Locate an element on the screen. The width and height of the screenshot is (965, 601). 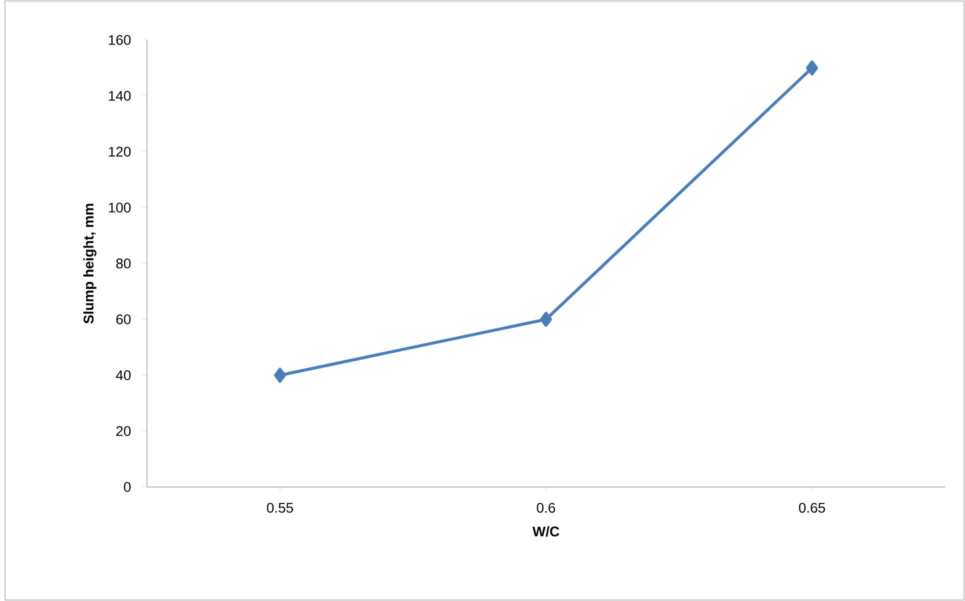
x-axis-title: W/C is located at coordinates (546, 531).